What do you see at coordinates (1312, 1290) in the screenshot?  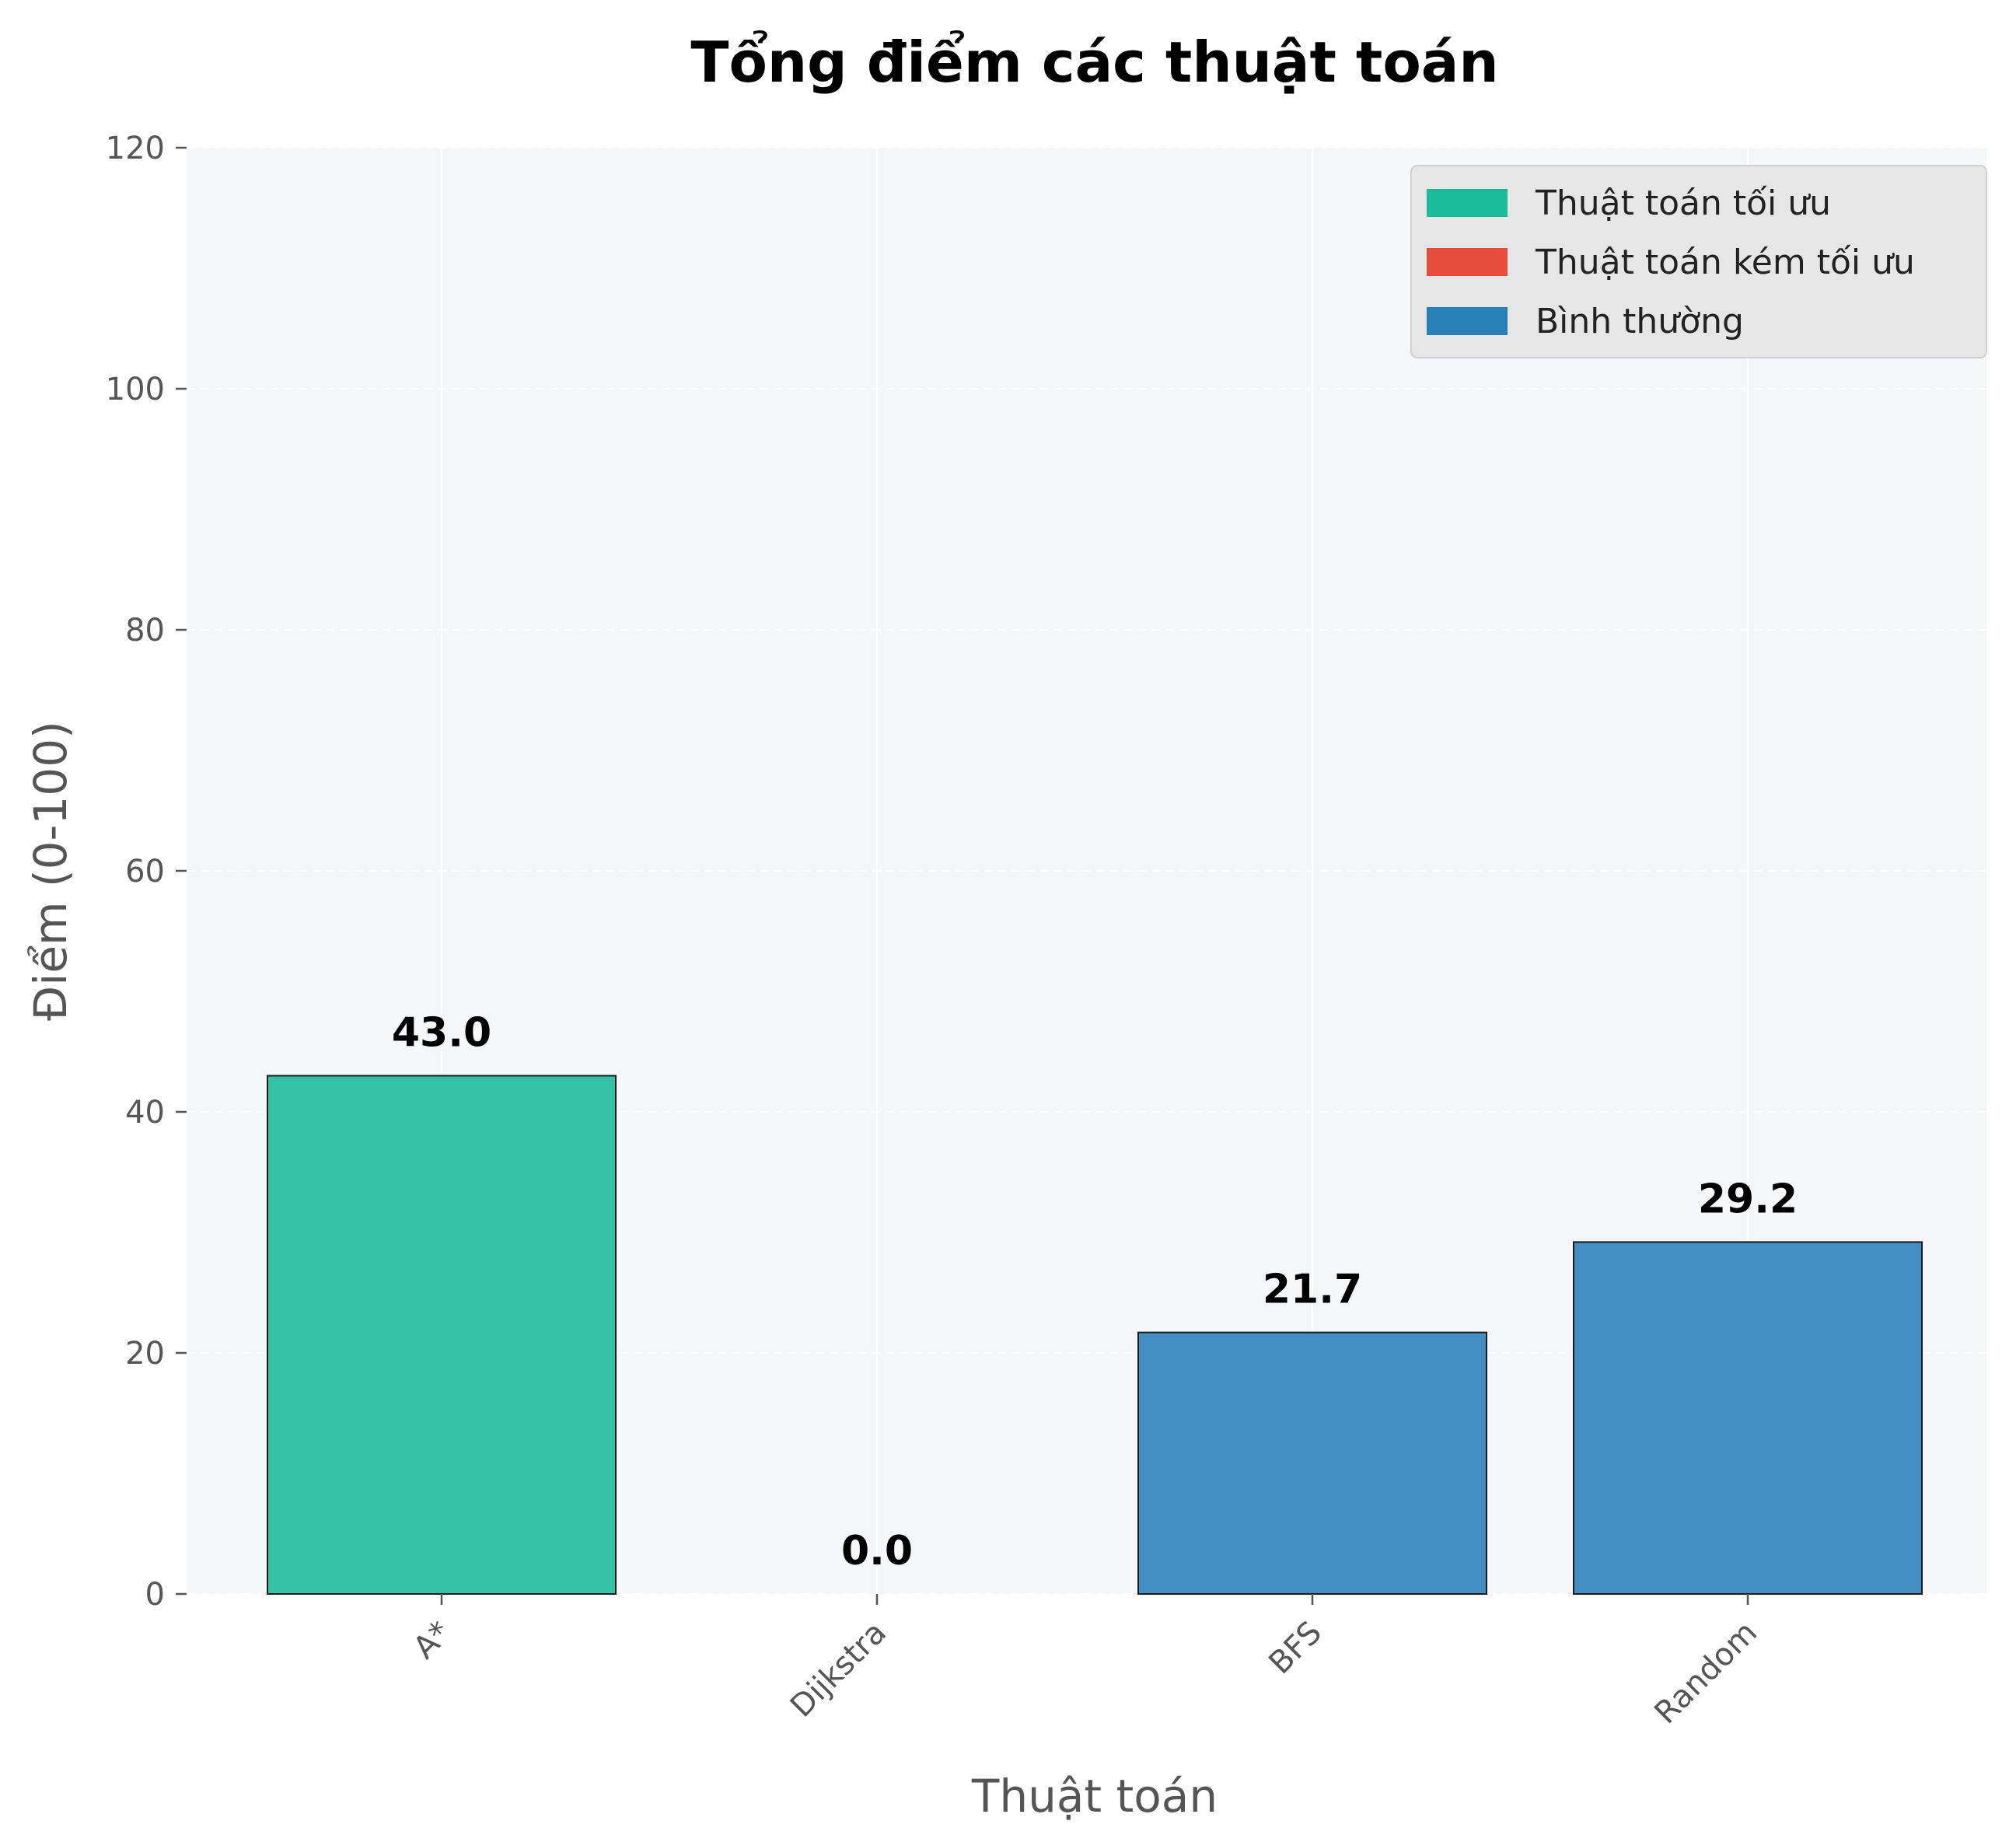 I see `bar-value-label: 21.7` at bounding box center [1312, 1290].